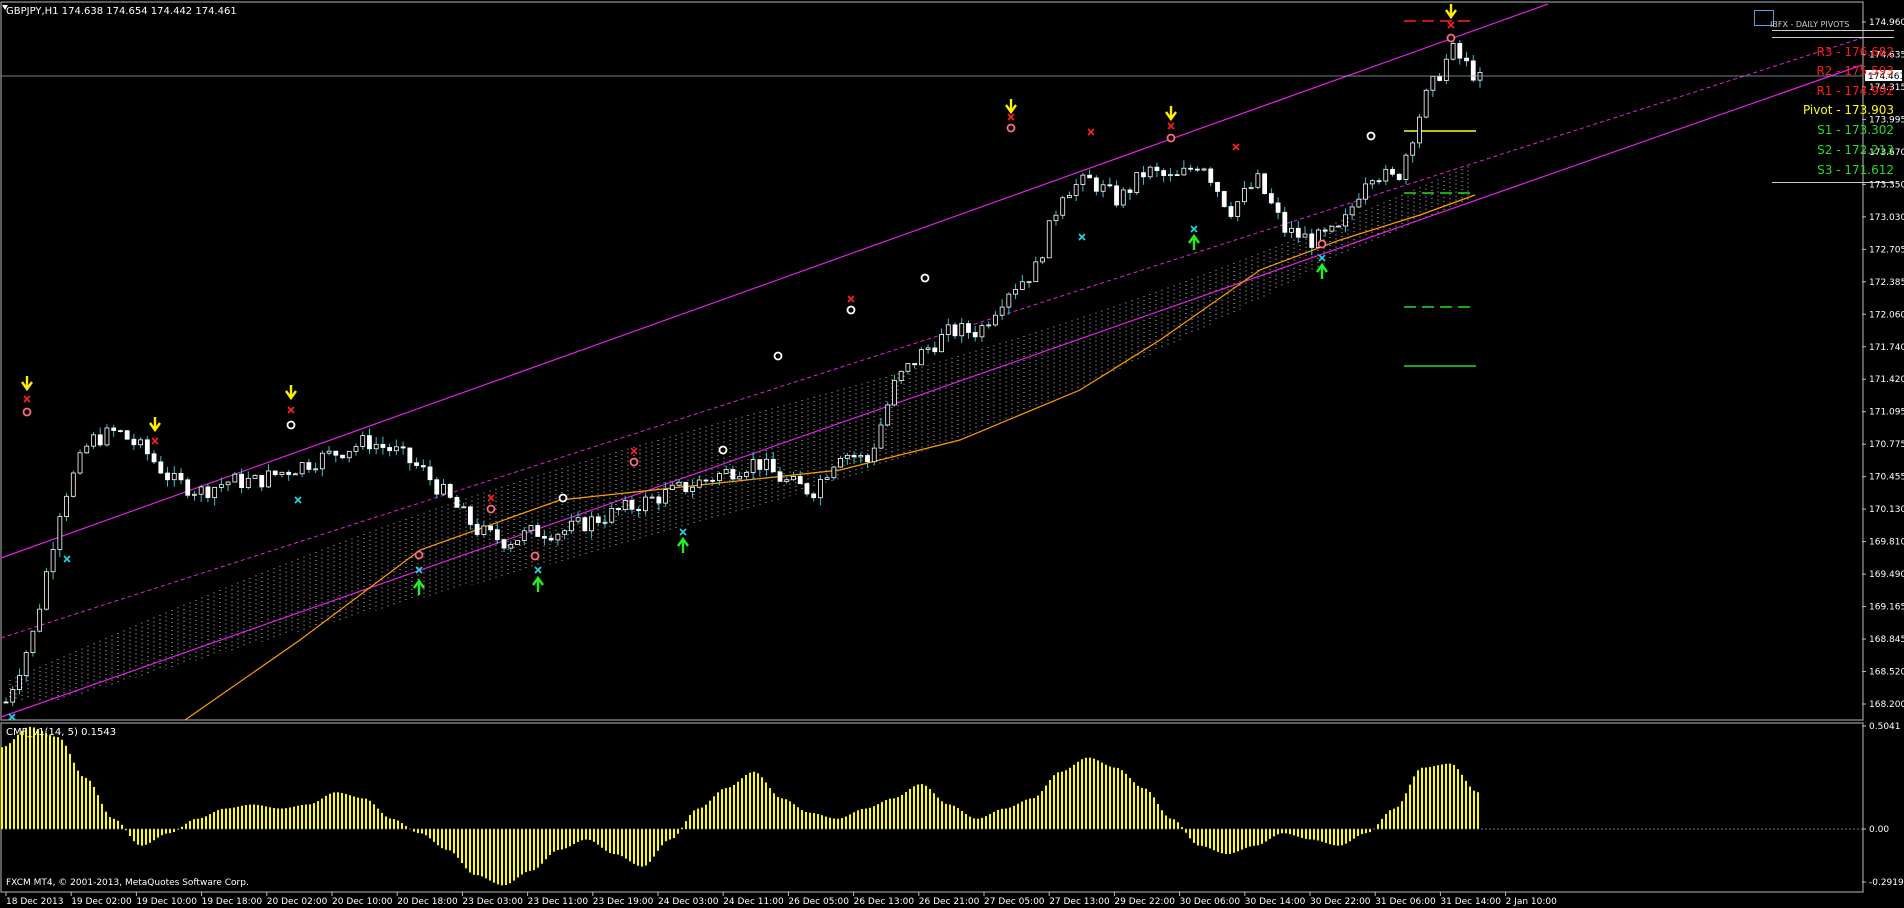 This screenshot has width=1904, height=908. I want to click on time-tick-label: 26 Dec 05:00, so click(818, 902).